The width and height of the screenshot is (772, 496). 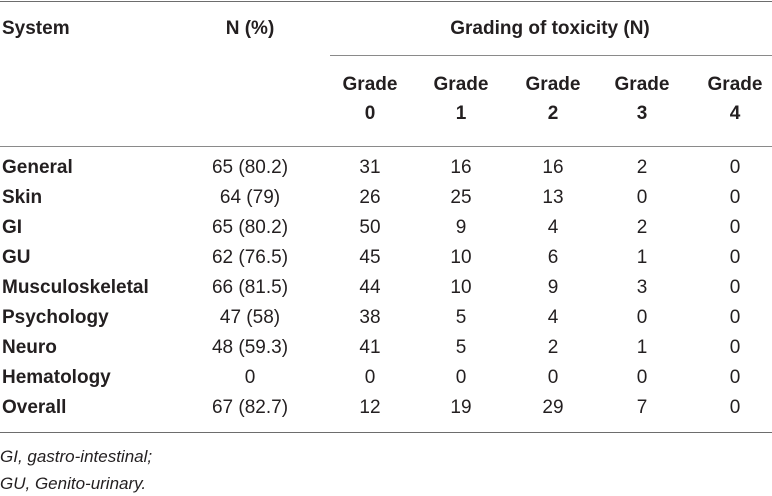 I want to click on row-n-pct: 67 (82.7), so click(x=250, y=407).